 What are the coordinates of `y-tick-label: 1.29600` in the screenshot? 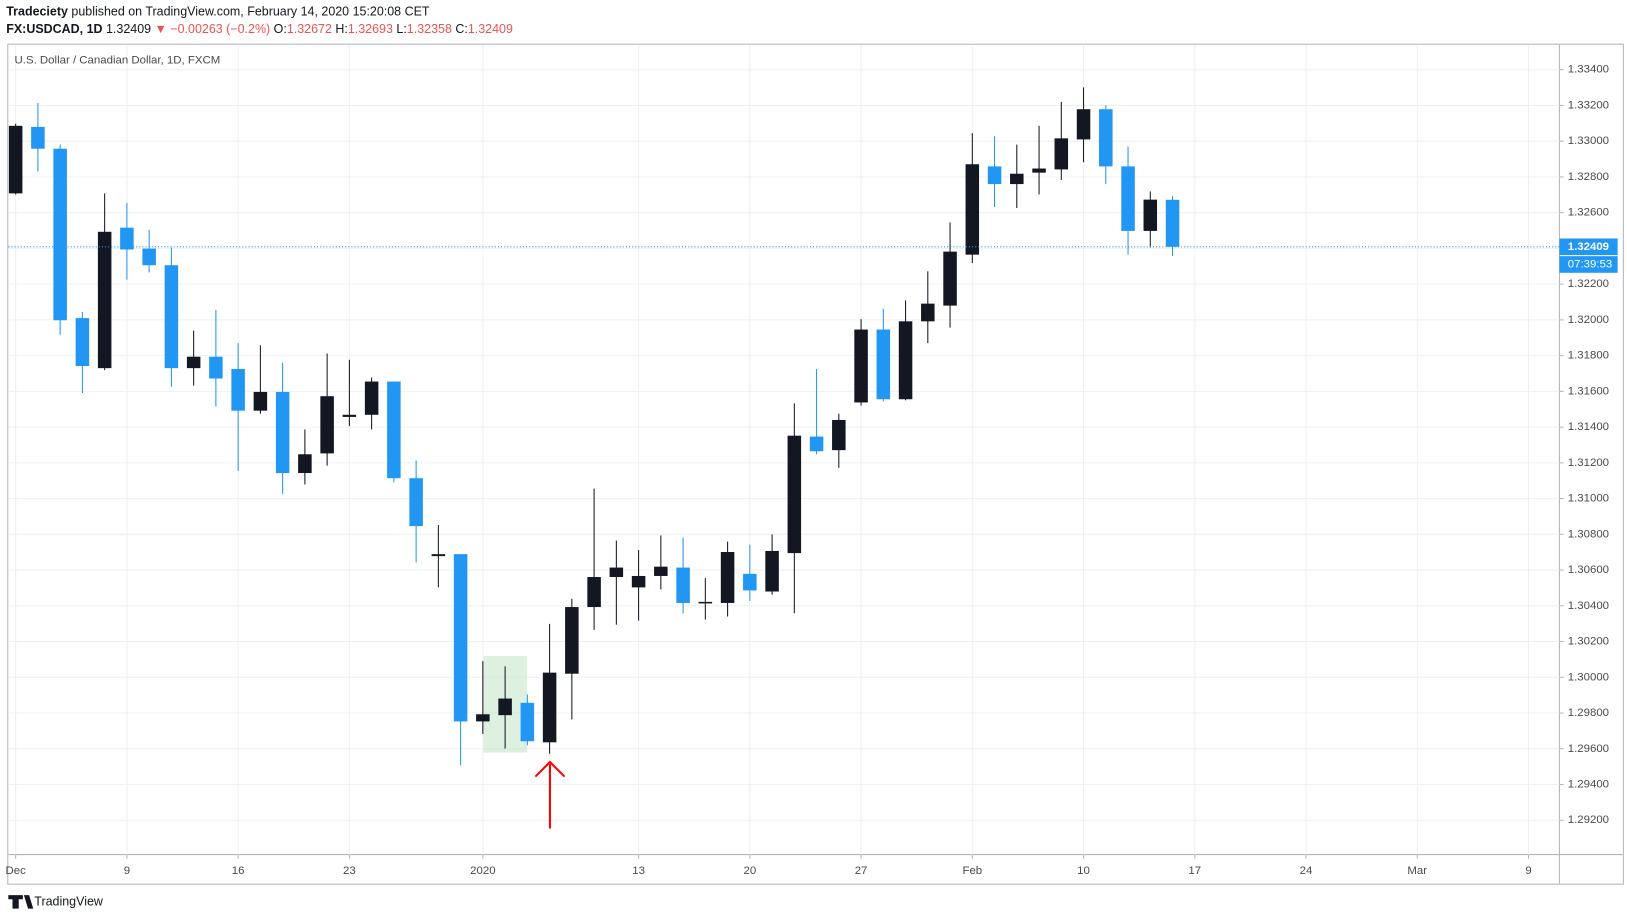 It's located at (1588, 749).